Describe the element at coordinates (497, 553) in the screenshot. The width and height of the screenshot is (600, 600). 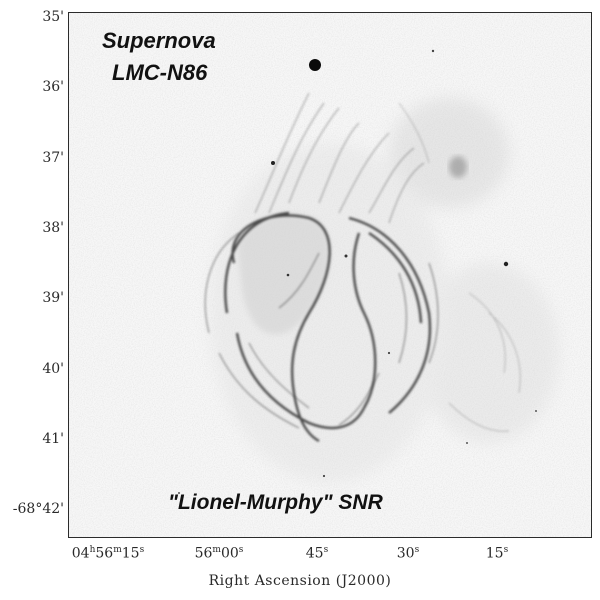
I see `x-tick-label: 15s` at that location.